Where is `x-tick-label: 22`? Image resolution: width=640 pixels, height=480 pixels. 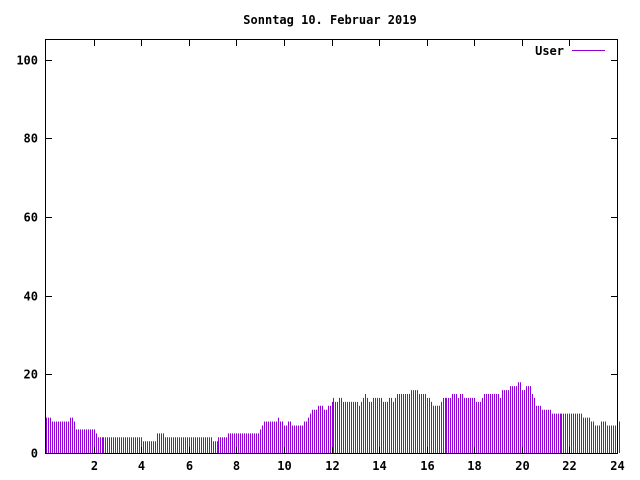 x-tick-label: 22 is located at coordinates (569, 466).